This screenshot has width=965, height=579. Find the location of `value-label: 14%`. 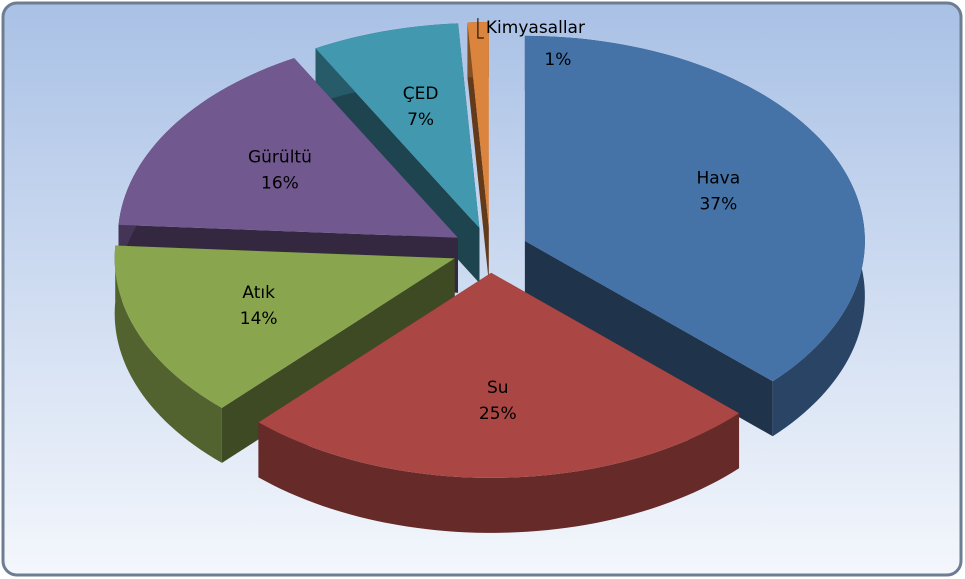

value-label: 14% is located at coordinates (259, 319).